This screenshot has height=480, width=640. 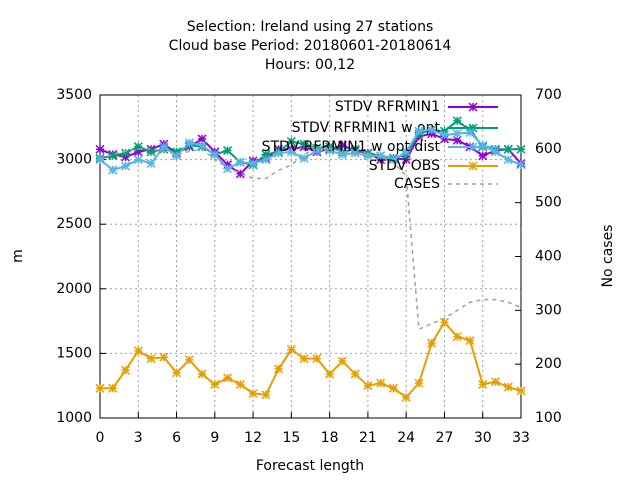 I want to click on y2-tick-label: 700, so click(x=548, y=95).